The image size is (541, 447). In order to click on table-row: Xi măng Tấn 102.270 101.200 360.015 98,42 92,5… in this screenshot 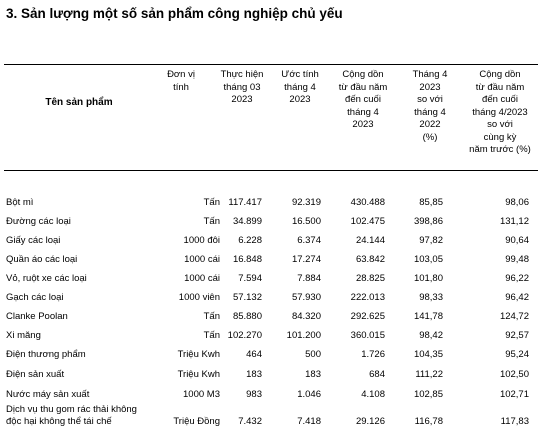, I will do `click(270, 339)`.